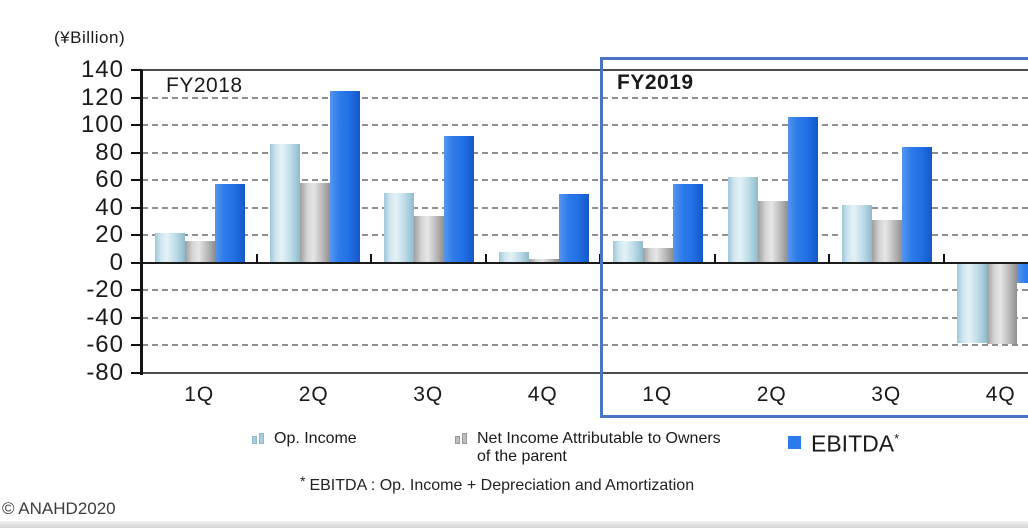  What do you see at coordinates (315, 438) in the screenshot?
I see `legend-label-op-income: Op. Income` at bounding box center [315, 438].